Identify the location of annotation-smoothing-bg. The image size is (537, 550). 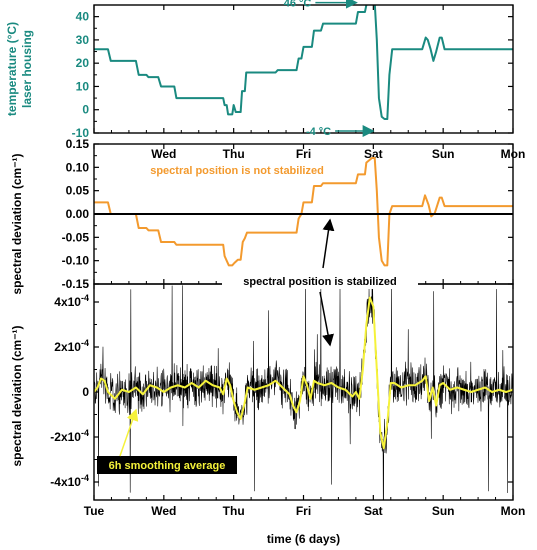
(167, 465).